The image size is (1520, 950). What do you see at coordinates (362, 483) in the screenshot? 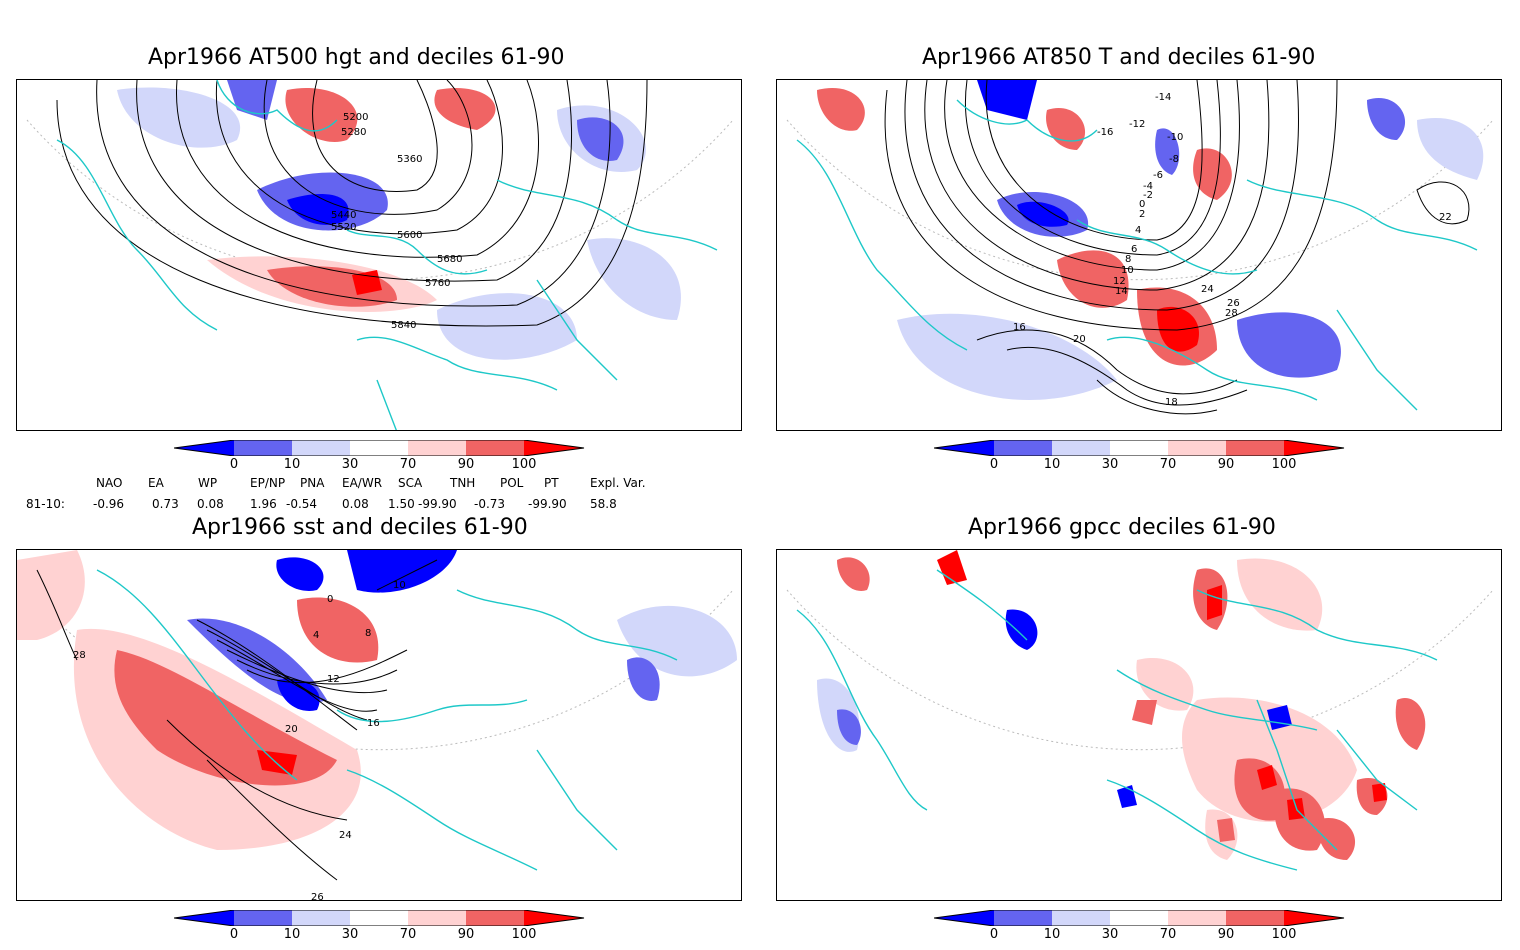
I see `index-header: EA/WR` at bounding box center [362, 483].